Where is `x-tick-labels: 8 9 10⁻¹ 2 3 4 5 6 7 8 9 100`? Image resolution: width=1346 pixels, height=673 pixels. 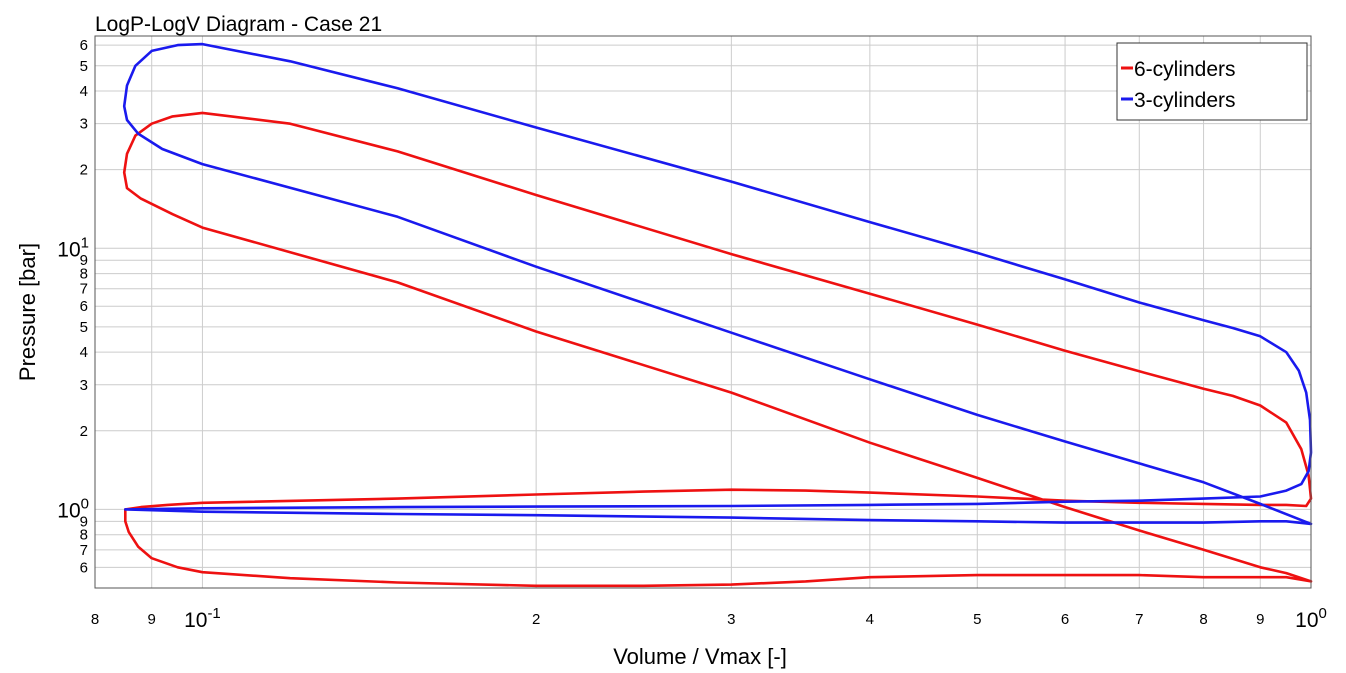
x-tick-labels: 8 9 10⁻¹ 2 3 4 5 6 7 8 9 100 is located at coordinates (709, 618).